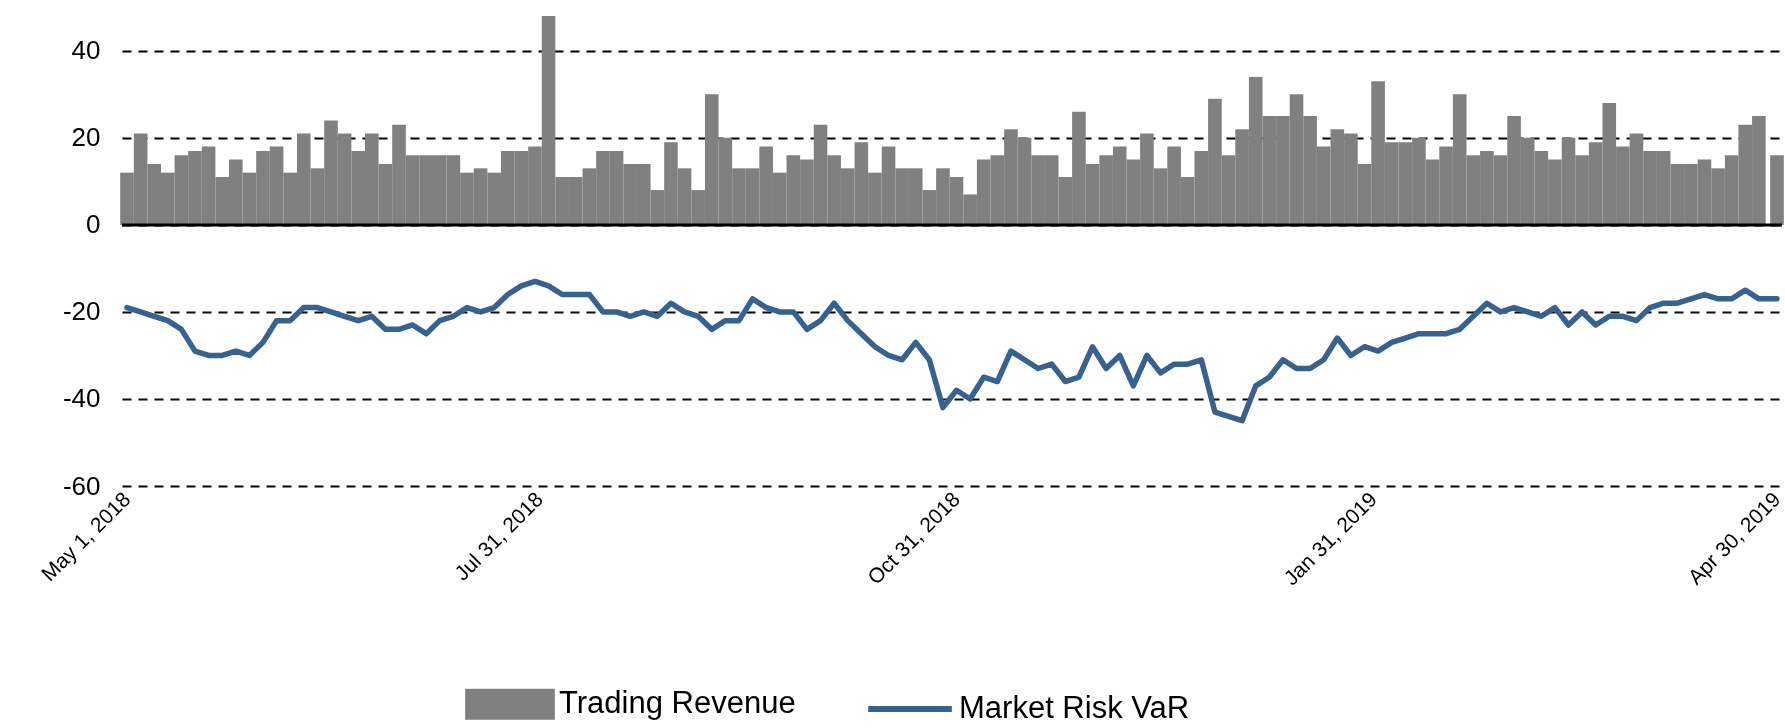  I want to click on legend-label: Market Risk VaR, so click(1074, 707).